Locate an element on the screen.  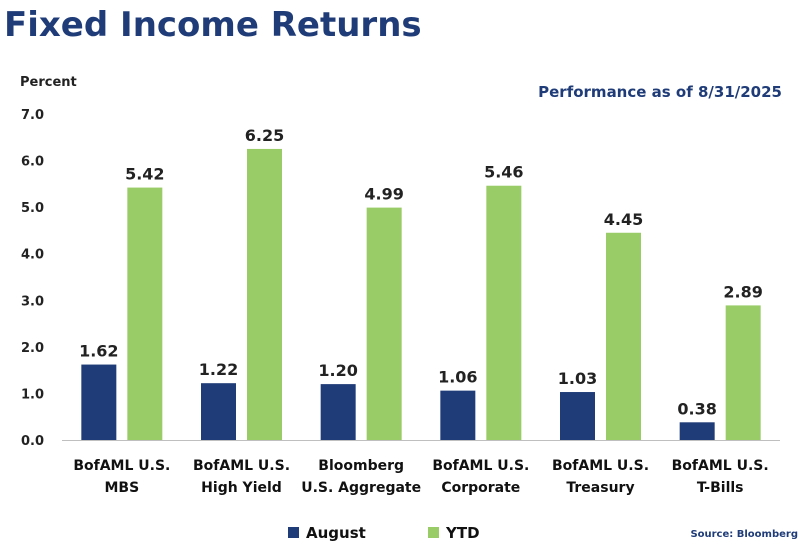
chart-title: Fixed Income Returns is located at coordinates (213, 25).